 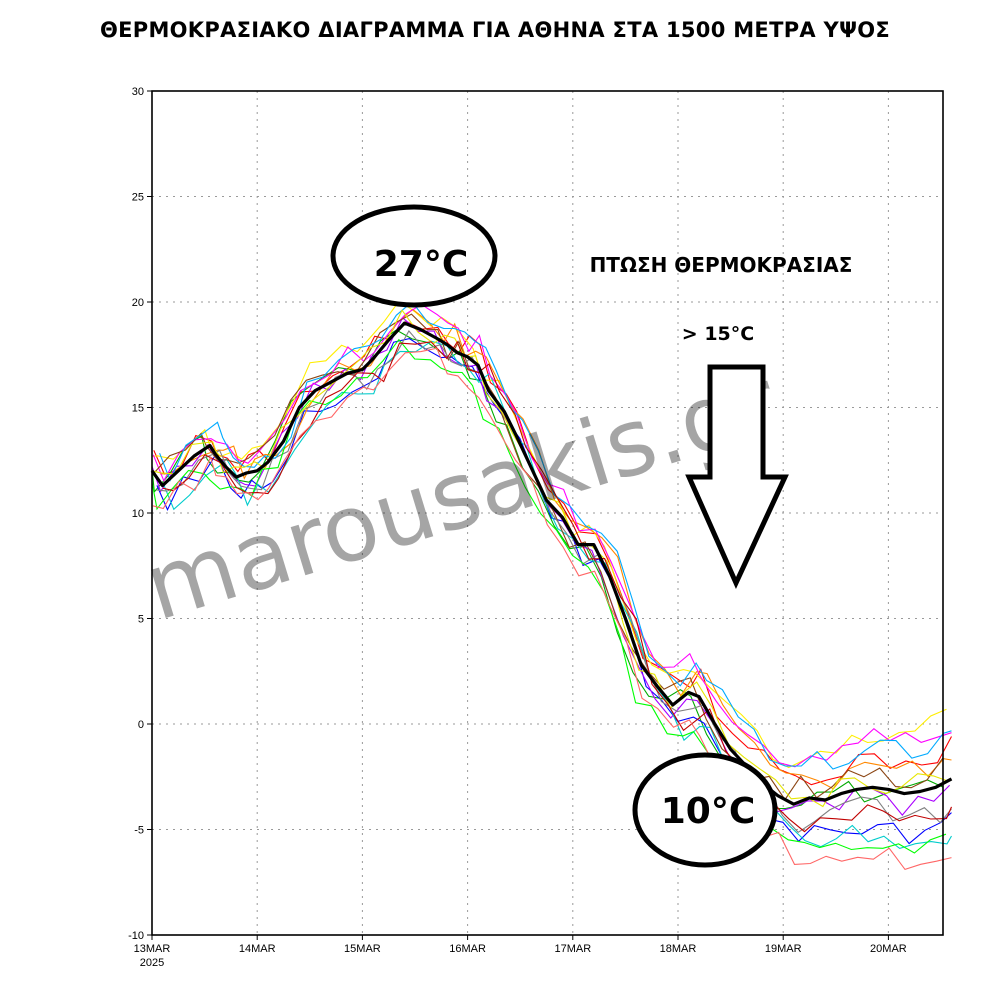 What do you see at coordinates (152, 963) in the screenshot?
I see `x-tick-year-label: 2025` at bounding box center [152, 963].